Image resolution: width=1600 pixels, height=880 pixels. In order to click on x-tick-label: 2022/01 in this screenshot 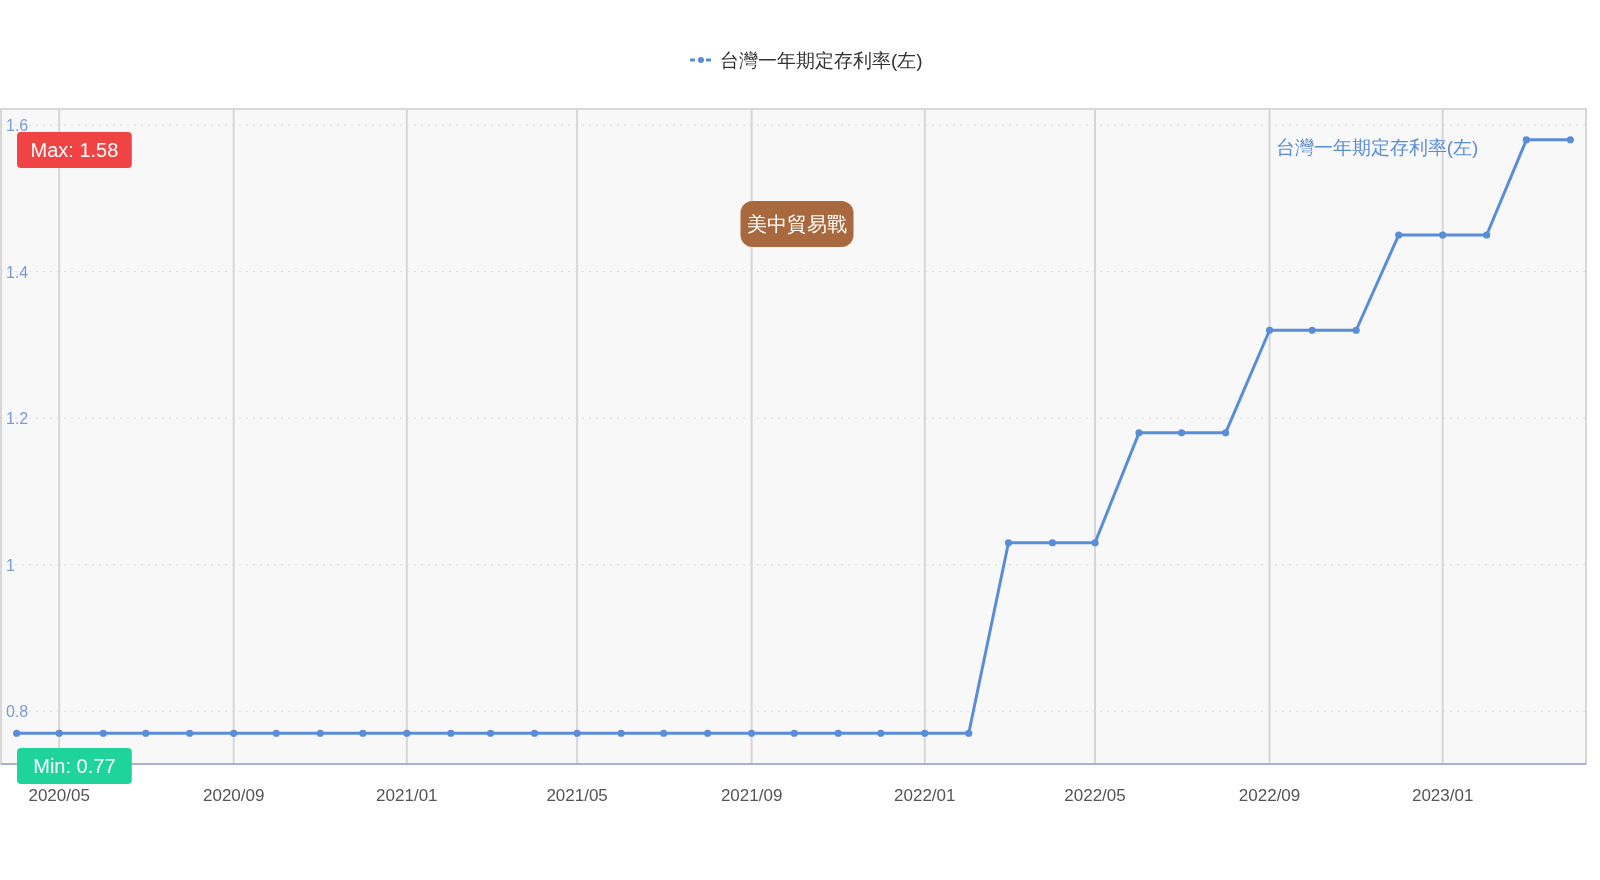, I will do `click(925, 795)`.